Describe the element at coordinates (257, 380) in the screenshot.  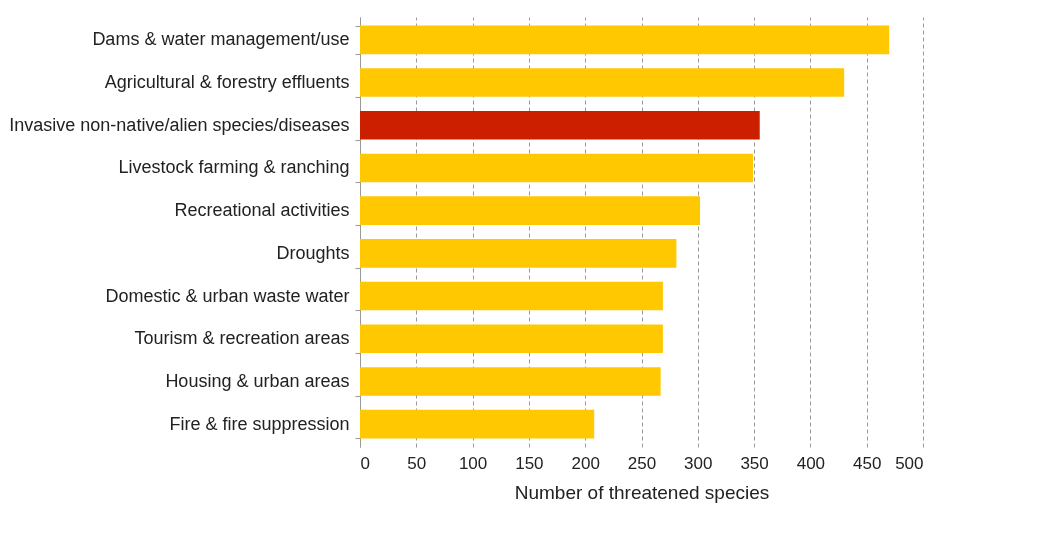
I see `y-tick-label: Housing & urban areas` at that location.